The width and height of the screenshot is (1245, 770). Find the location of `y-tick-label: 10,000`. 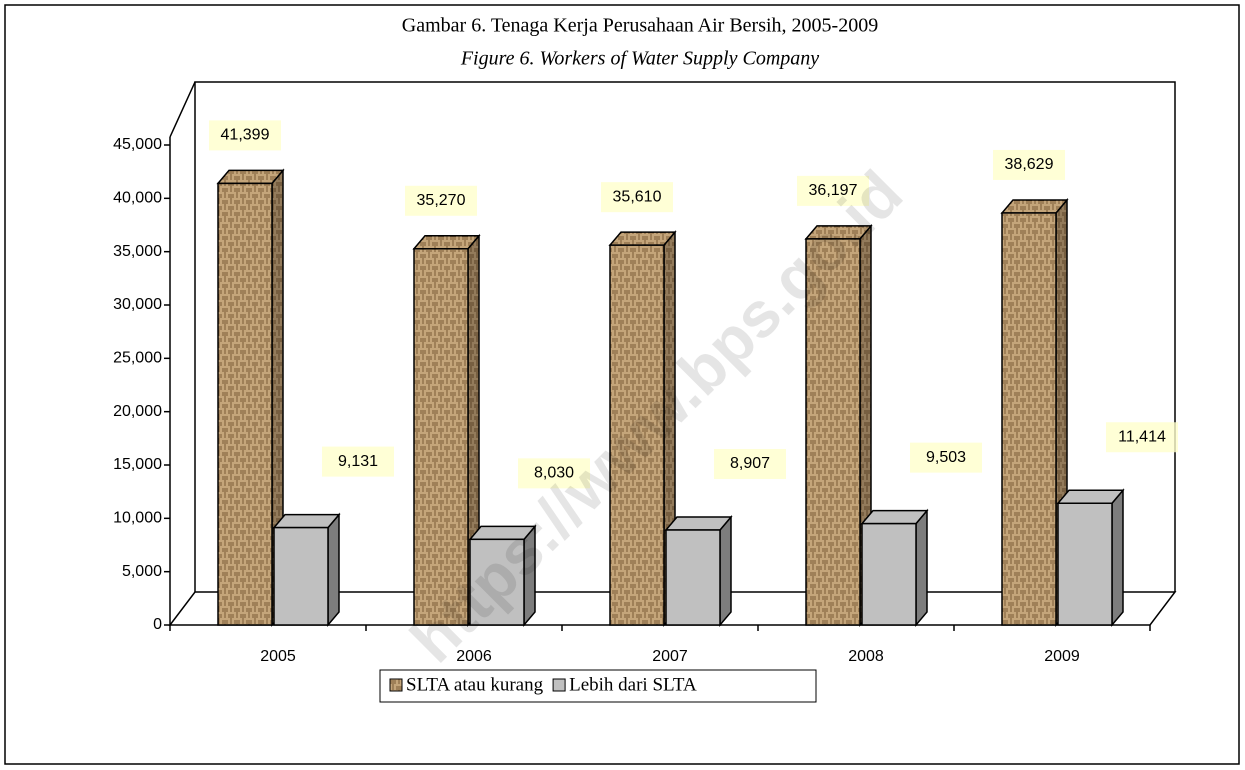

y-tick-label: 10,000 is located at coordinates (137, 518).